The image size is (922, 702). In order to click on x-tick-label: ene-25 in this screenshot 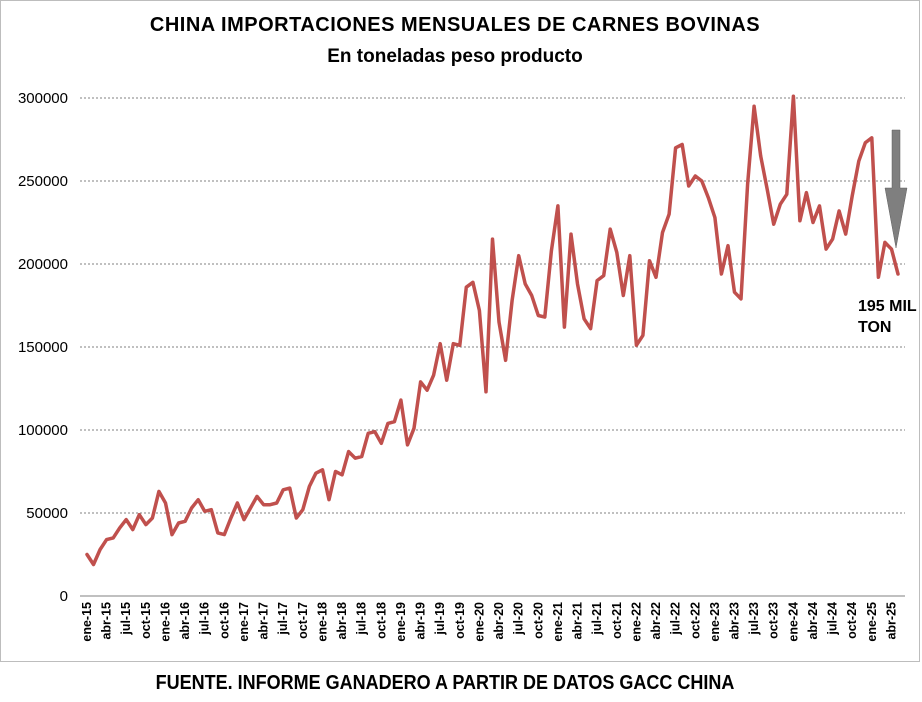, I will do `click(872, 622)`.